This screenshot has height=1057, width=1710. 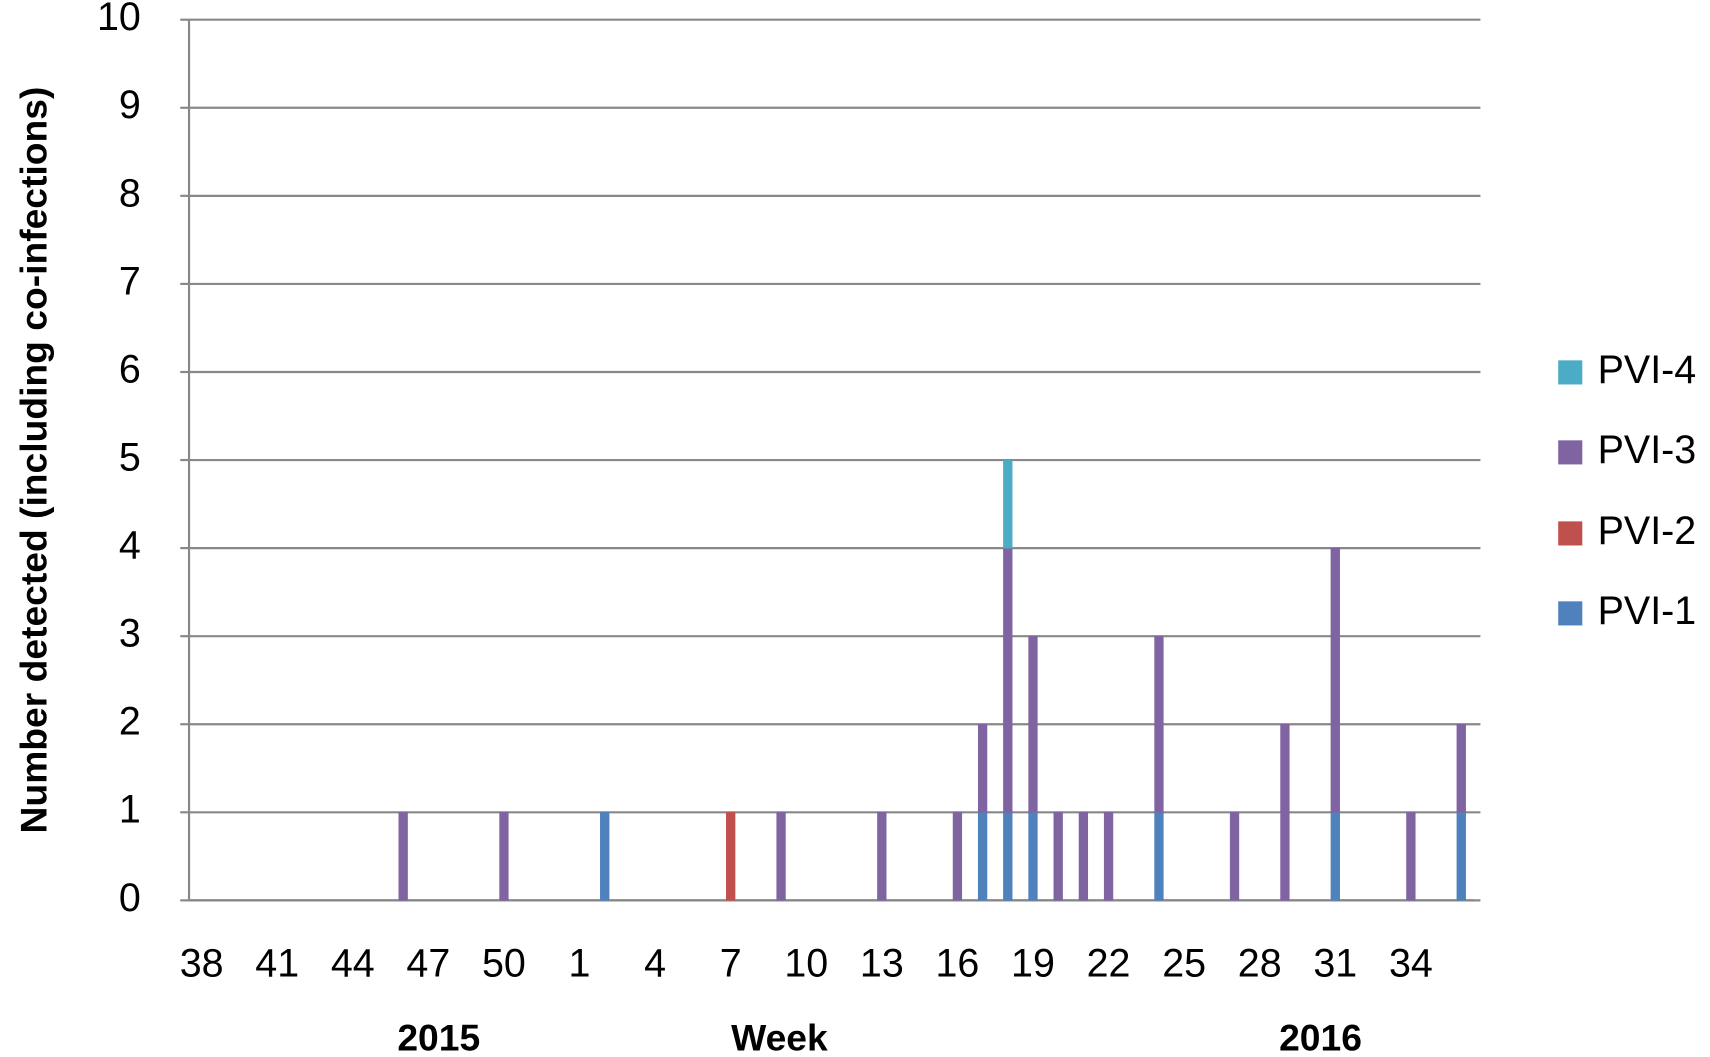 What do you see at coordinates (353, 964) in the screenshot?
I see `x-tick-label: 44` at bounding box center [353, 964].